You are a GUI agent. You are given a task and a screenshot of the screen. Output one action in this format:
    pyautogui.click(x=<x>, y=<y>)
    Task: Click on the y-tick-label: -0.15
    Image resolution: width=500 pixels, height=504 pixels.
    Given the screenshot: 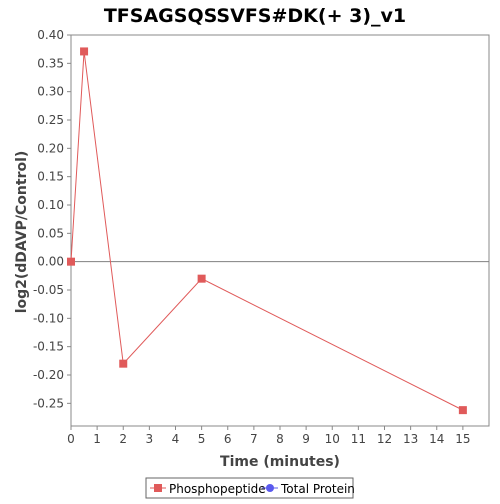 What is the action you would take?
    pyautogui.click(x=48, y=347)
    